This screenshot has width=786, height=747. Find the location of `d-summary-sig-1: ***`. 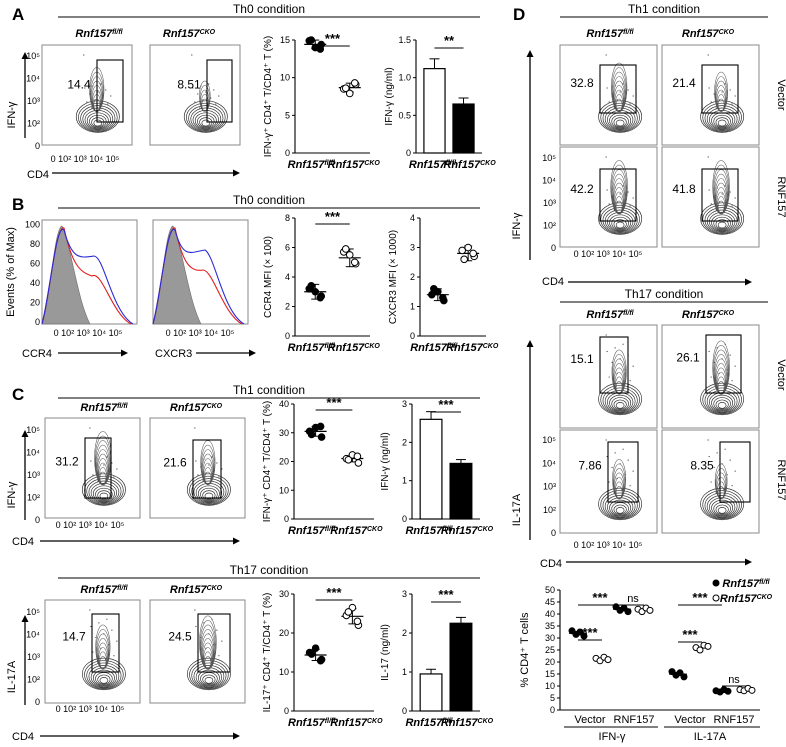

d-summary-sig-1: *** is located at coordinates (600, 597).